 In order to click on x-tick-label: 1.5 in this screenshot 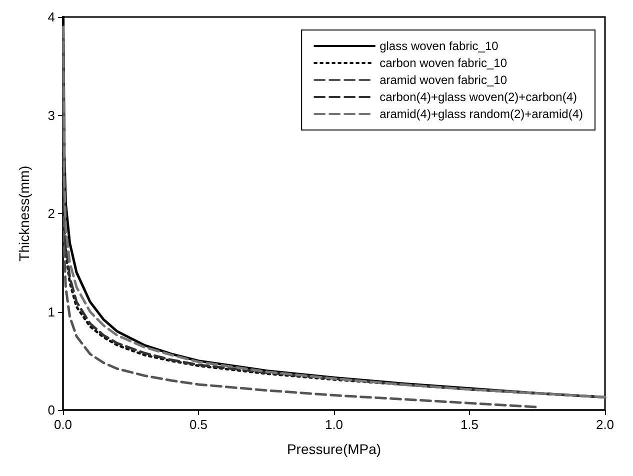, I will do `click(469, 424)`.